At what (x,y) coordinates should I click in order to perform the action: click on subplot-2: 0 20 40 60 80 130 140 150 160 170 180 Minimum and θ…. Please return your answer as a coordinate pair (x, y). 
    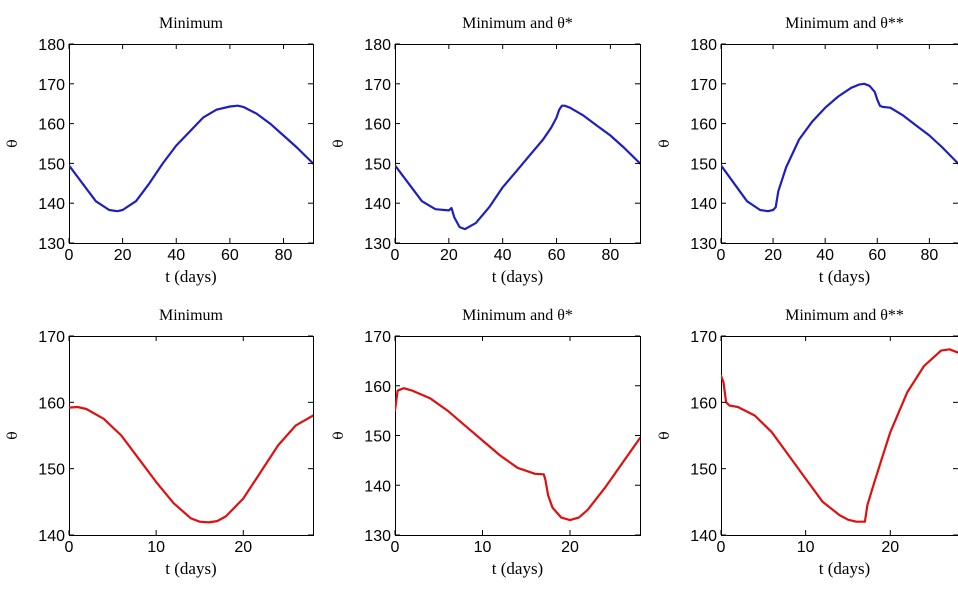
    Looking at the image, I should click on (486, 150).